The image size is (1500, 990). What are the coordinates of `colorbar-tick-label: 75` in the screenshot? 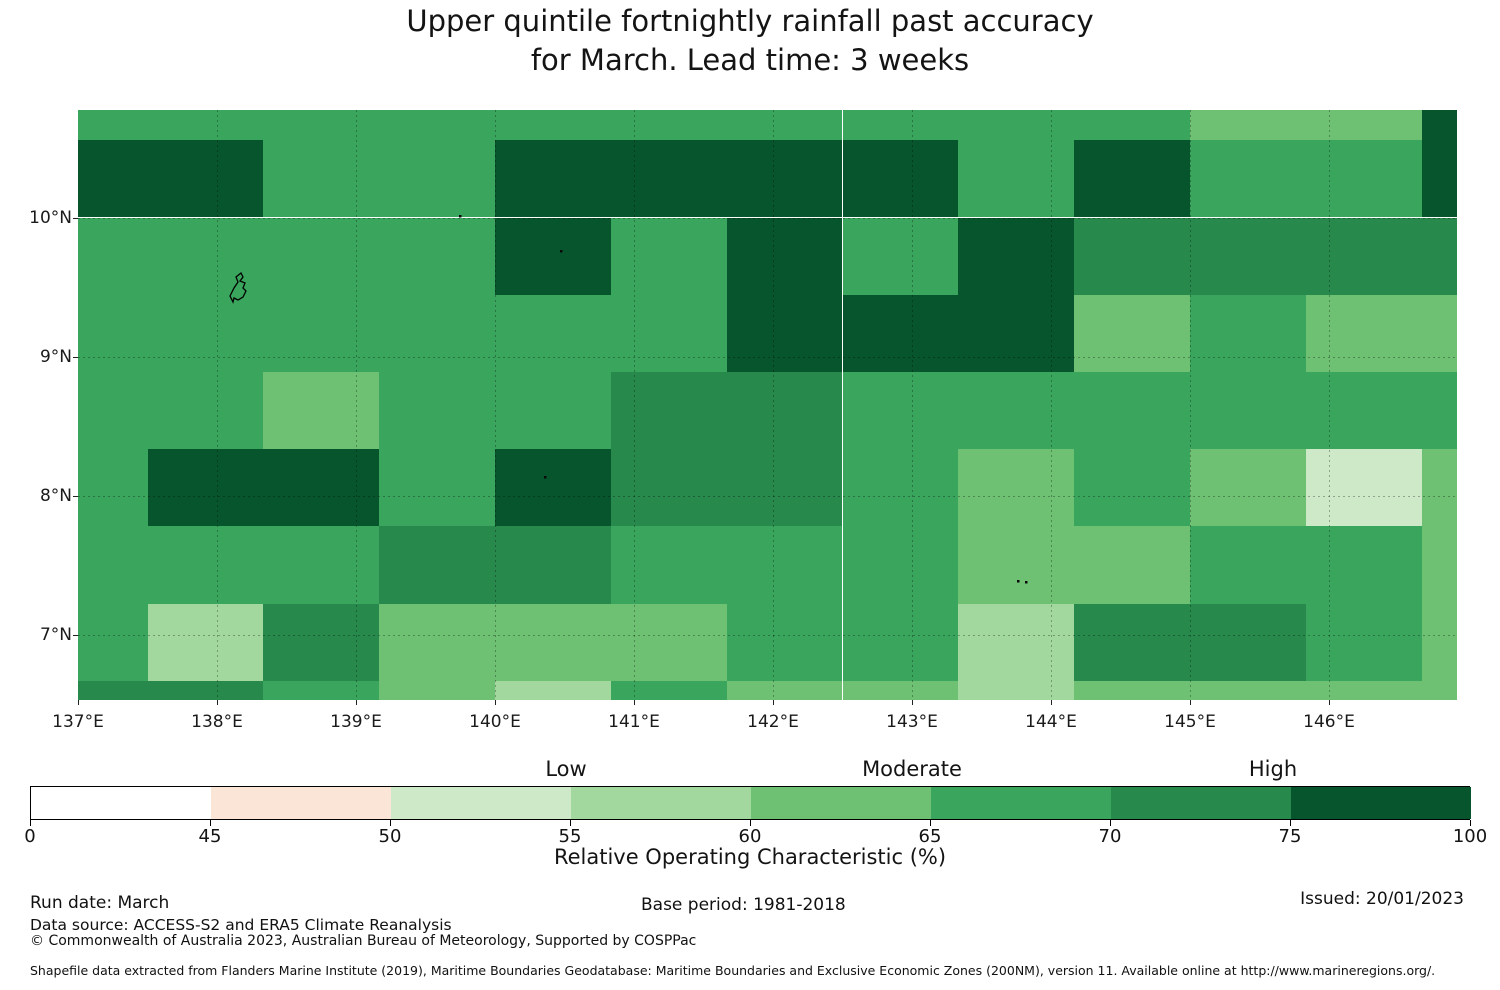 It's located at (1290, 836).